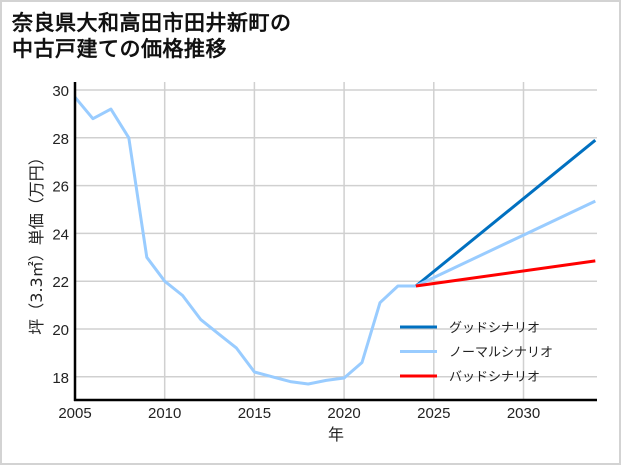 The image size is (621, 465). Describe the element at coordinates (523, 413) in the screenshot. I see `x-tick-label: 2030` at that location.